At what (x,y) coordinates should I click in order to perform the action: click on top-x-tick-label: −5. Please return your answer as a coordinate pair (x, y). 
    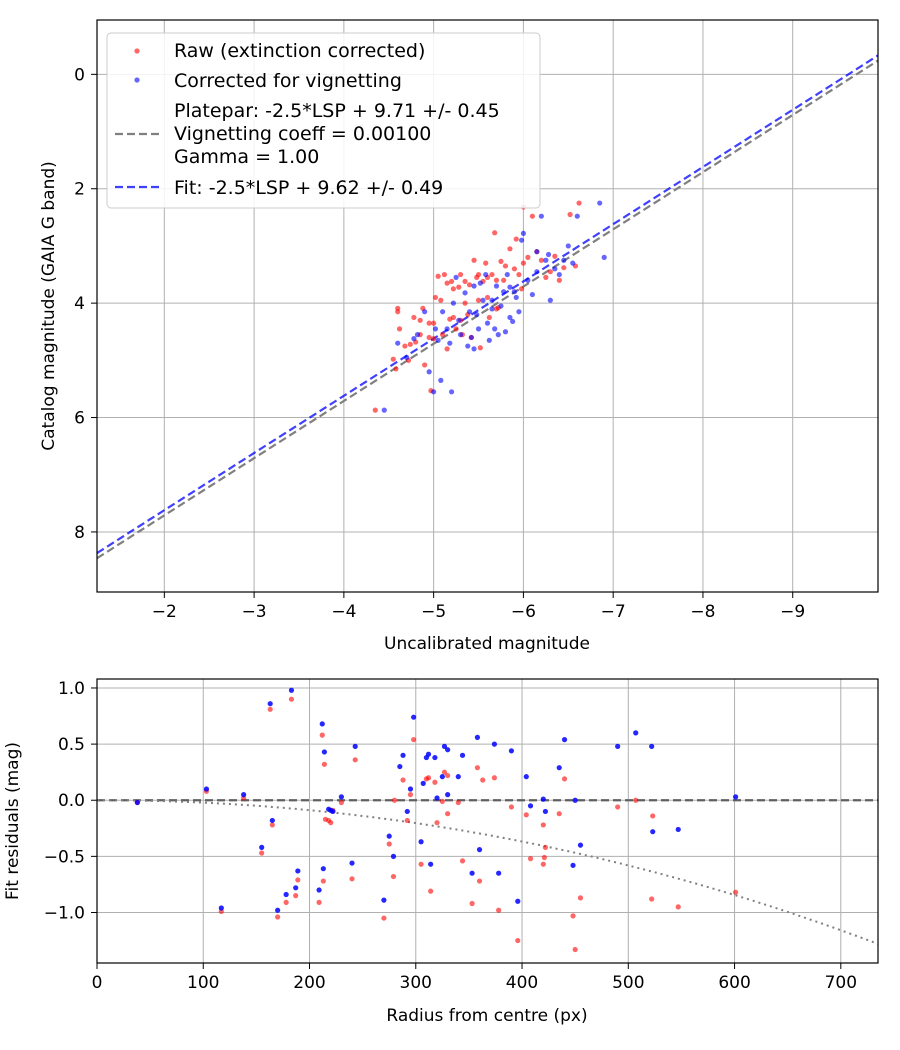
    Looking at the image, I should click on (433, 612).